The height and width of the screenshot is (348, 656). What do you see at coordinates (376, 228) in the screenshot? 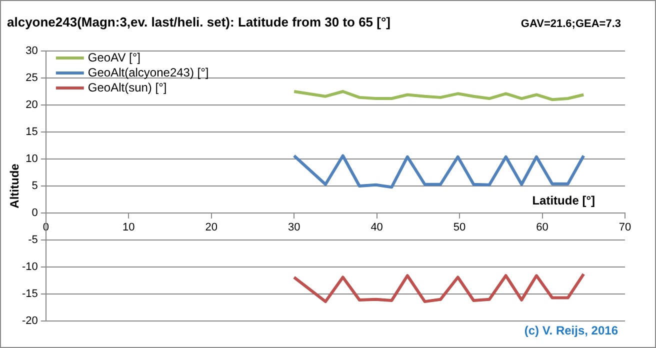
I see `x-tick-label: 40` at bounding box center [376, 228].